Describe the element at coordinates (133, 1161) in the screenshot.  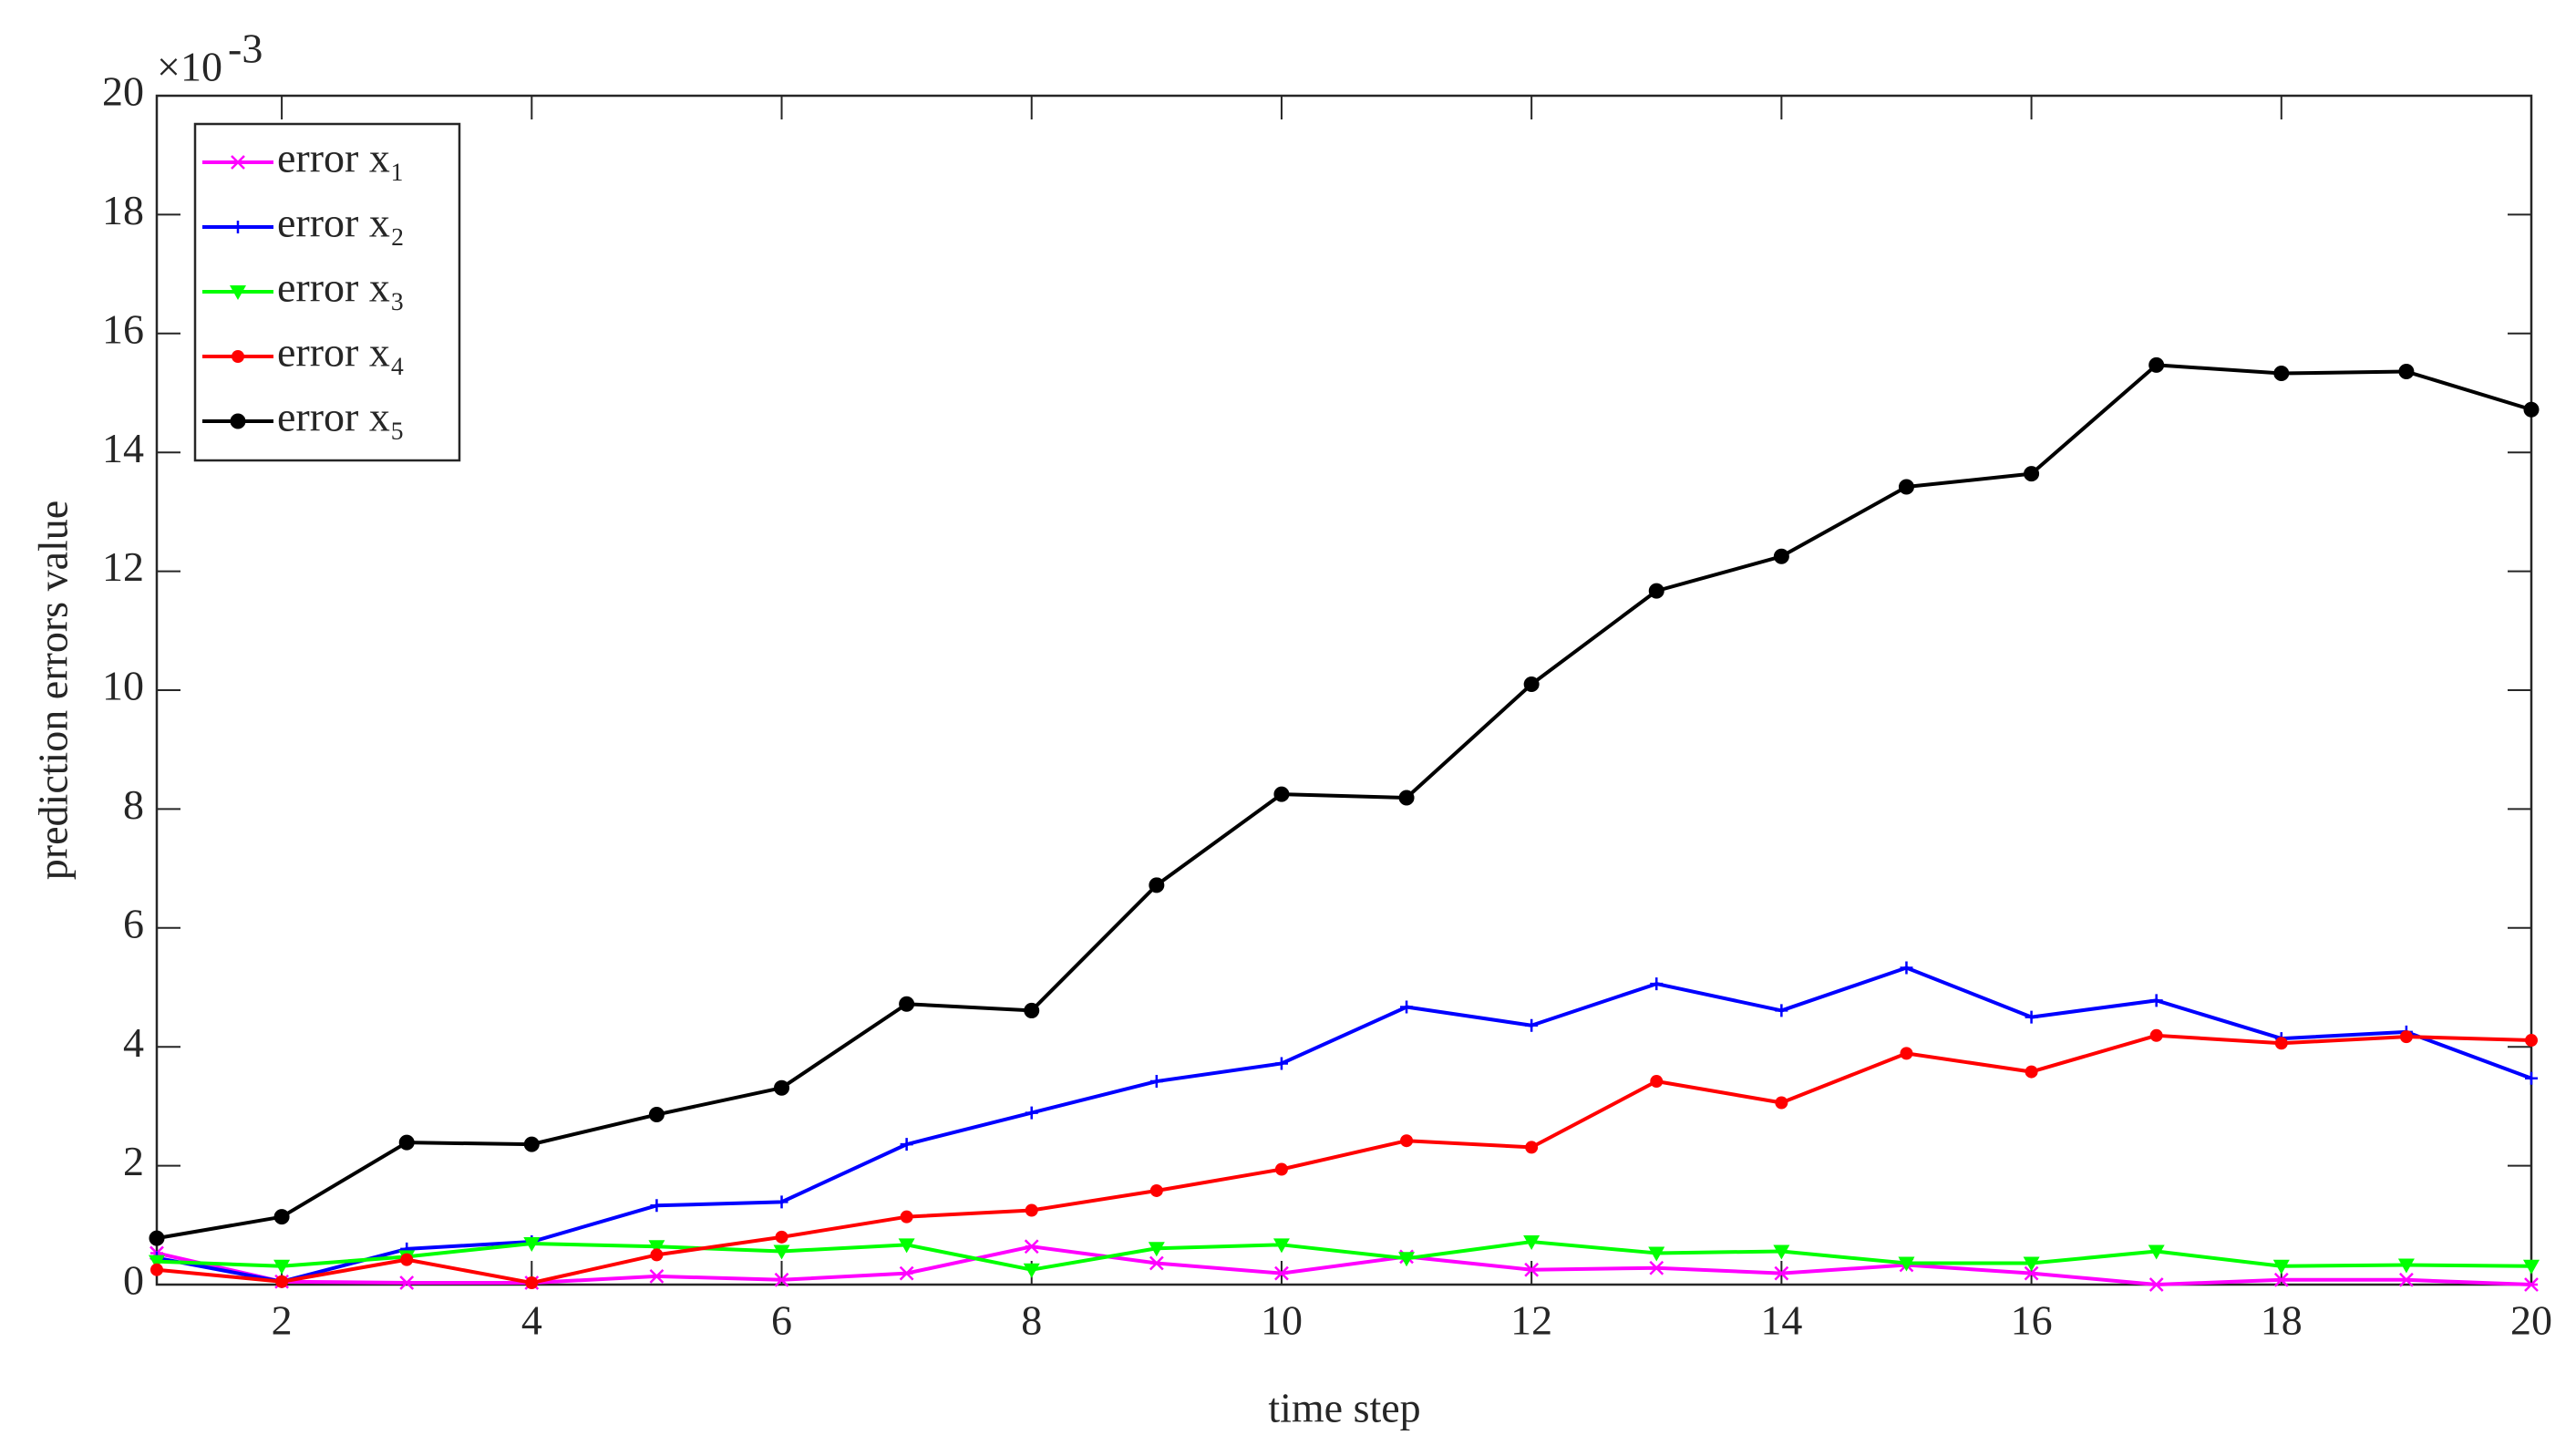
I see `y-tick-label: 2` at that location.